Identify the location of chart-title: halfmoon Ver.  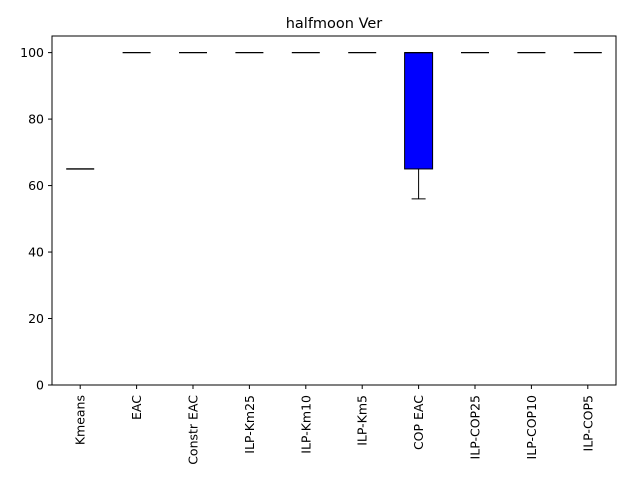
(334, 24).